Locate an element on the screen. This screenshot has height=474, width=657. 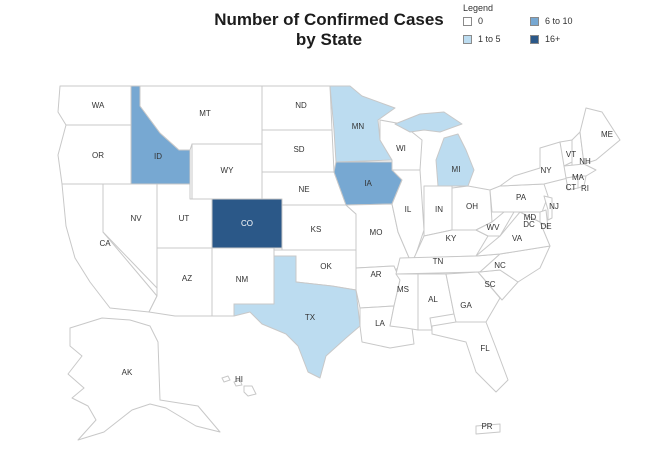
state-NJ is located at coordinates (548, 208).